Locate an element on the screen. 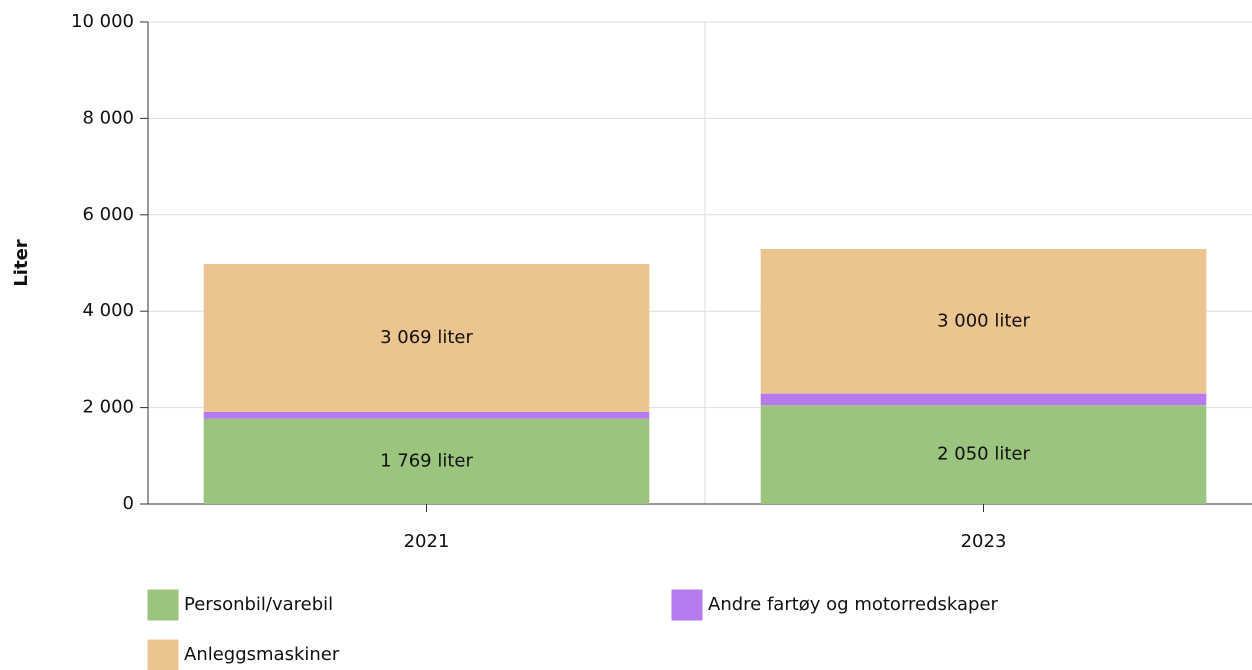 The image size is (1252, 670). legend-label: Personbil/varebil is located at coordinates (258, 604).